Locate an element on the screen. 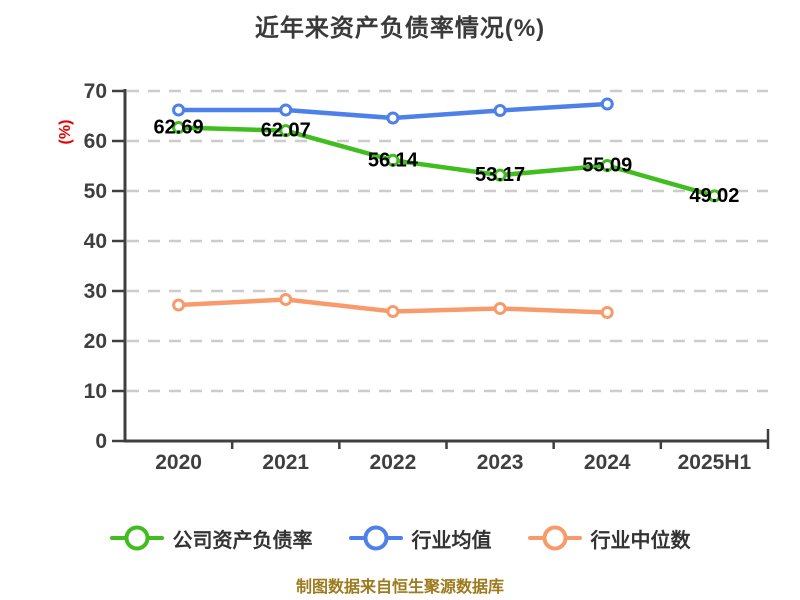 Image resolution: width=800 pixels, height=600 pixels. data-source-note: 制图数据来自恒生聚源数据库 is located at coordinates (399, 587).